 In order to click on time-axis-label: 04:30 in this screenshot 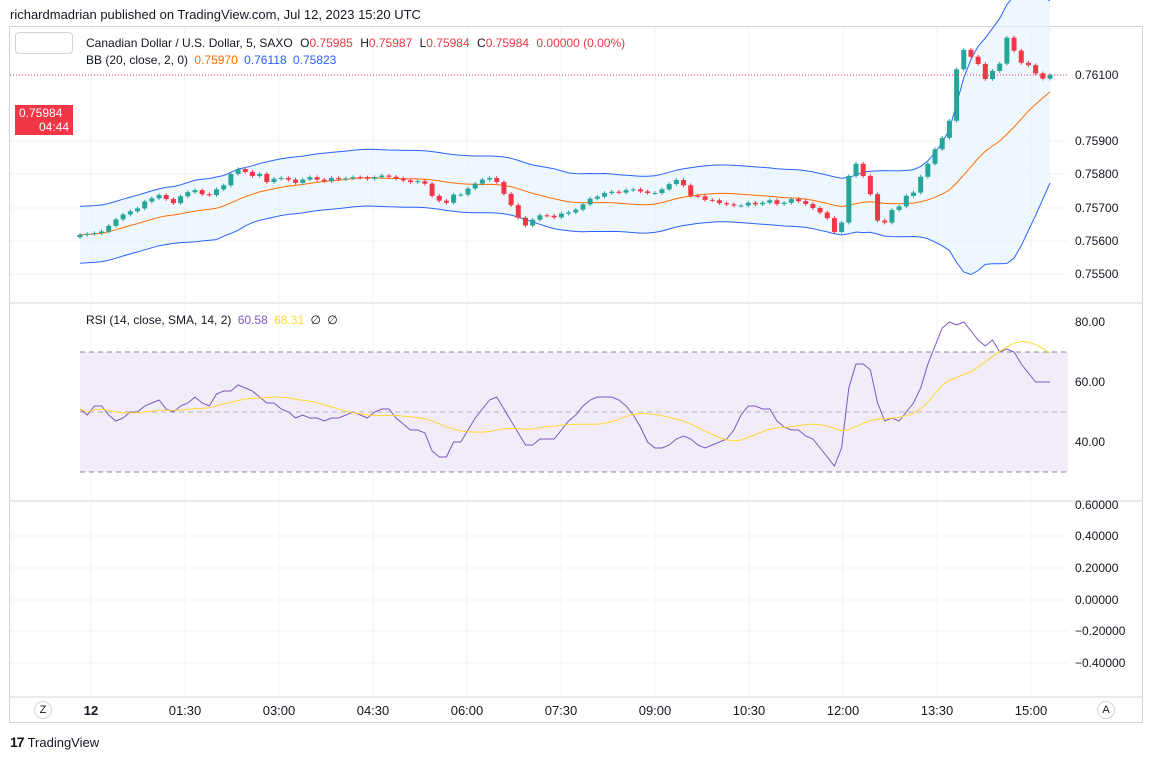, I will do `click(373, 710)`.